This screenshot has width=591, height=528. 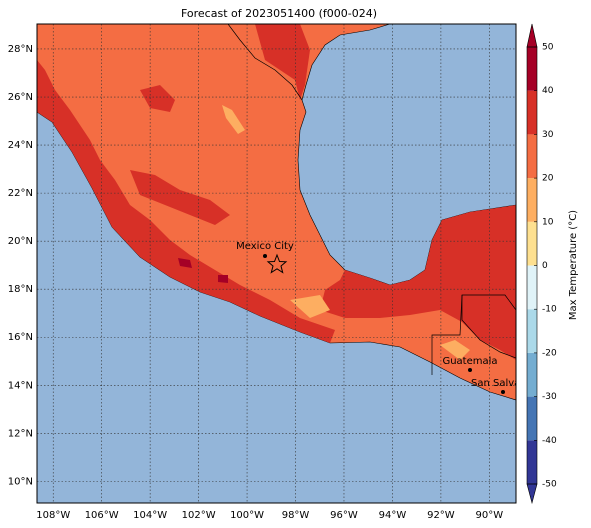 What do you see at coordinates (20, 433) in the screenshot?
I see `y-tick-label: 12°N` at bounding box center [20, 433].